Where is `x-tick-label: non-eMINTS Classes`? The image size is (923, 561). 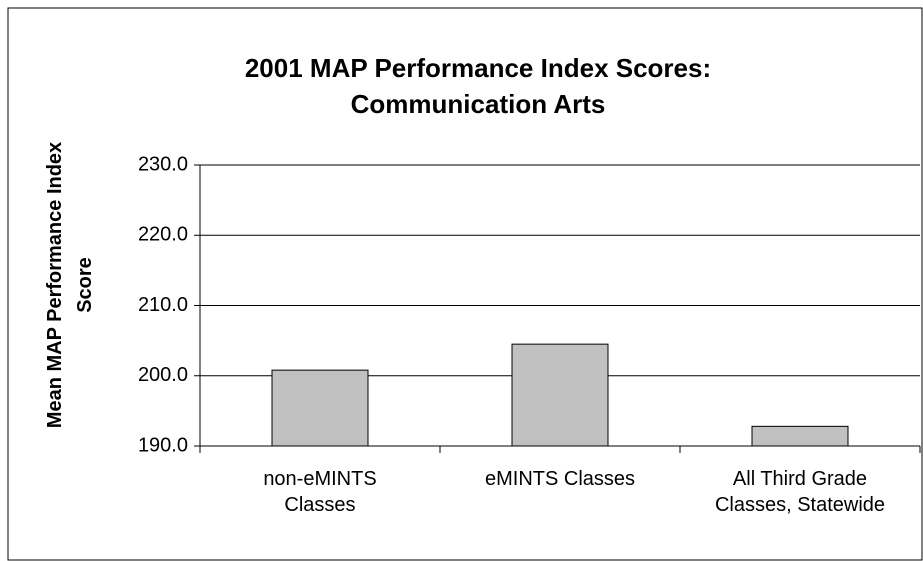
x-tick-label: non-eMINTS Classes is located at coordinates (320, 492).